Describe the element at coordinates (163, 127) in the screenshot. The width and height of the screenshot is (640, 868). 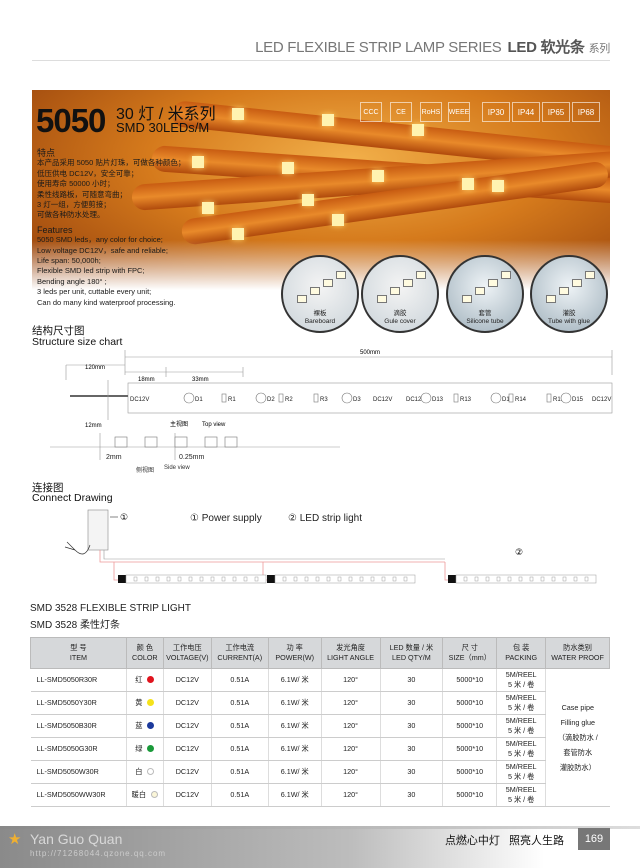
I see `series-title-en: SMD 30LEDs/M` at that location.